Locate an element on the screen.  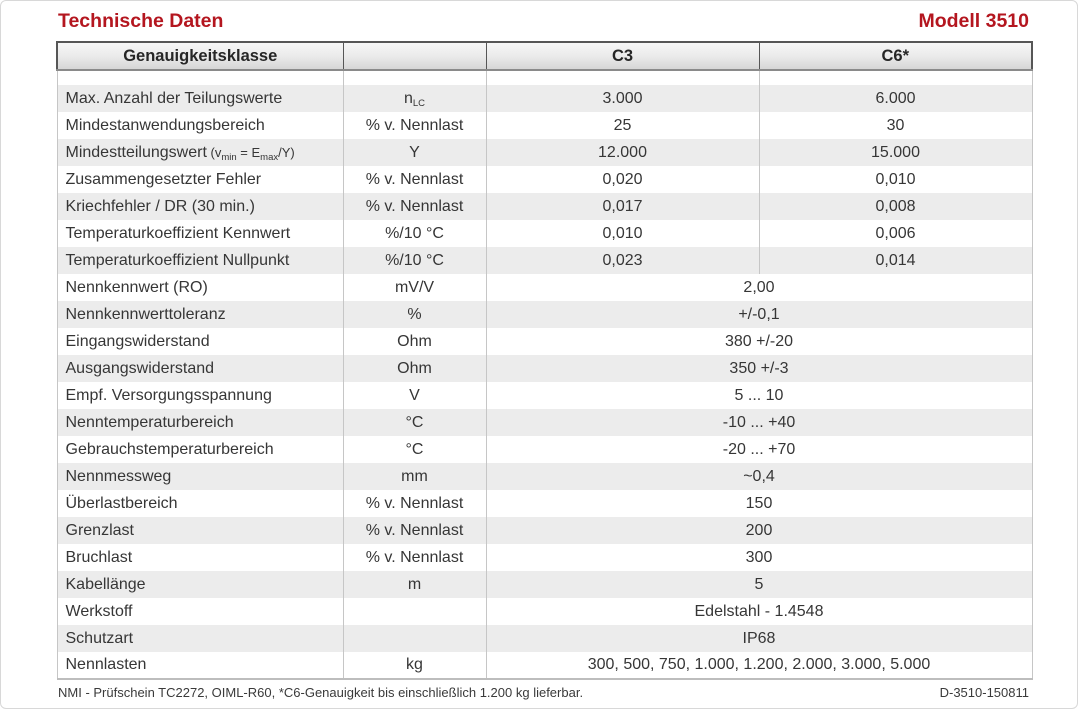
row-value-merged: IP68 is located at coordinates (759, 638).